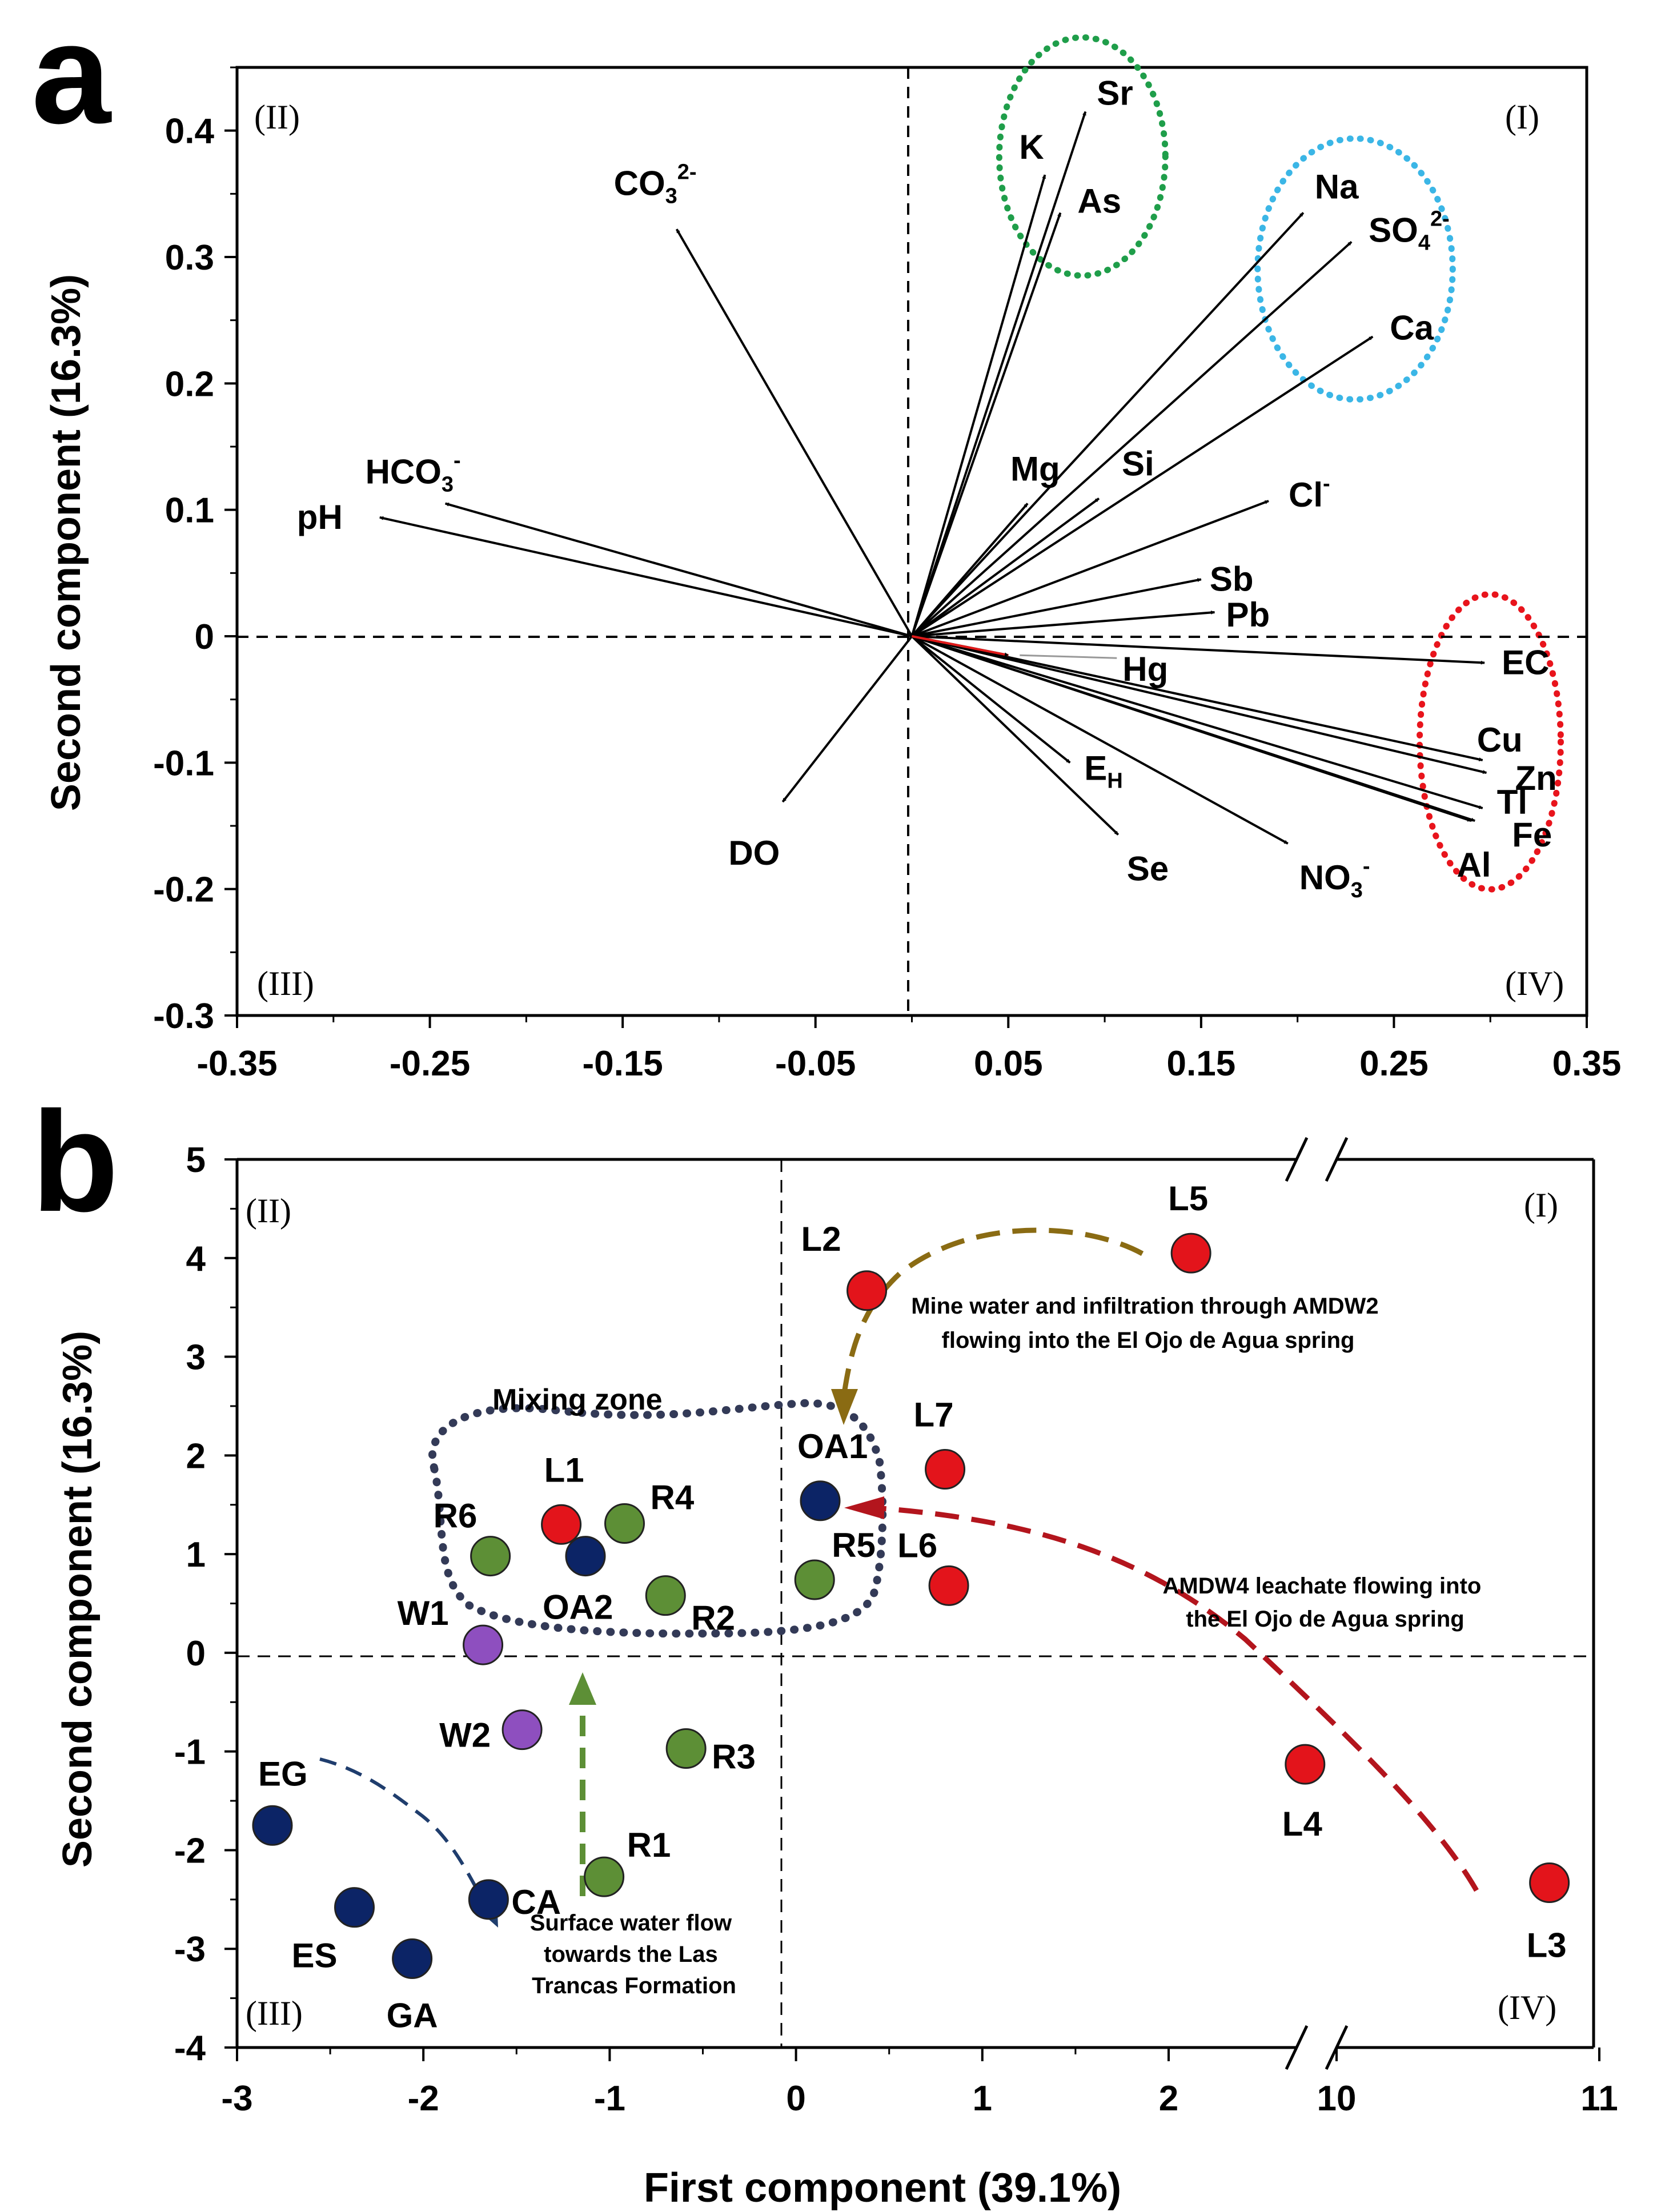 The height and width of the screenshot is (2212, 1653). Describe the element at coordinates (404, 1833) in the screenshot. I see `surface-flow-arrow` at that location.